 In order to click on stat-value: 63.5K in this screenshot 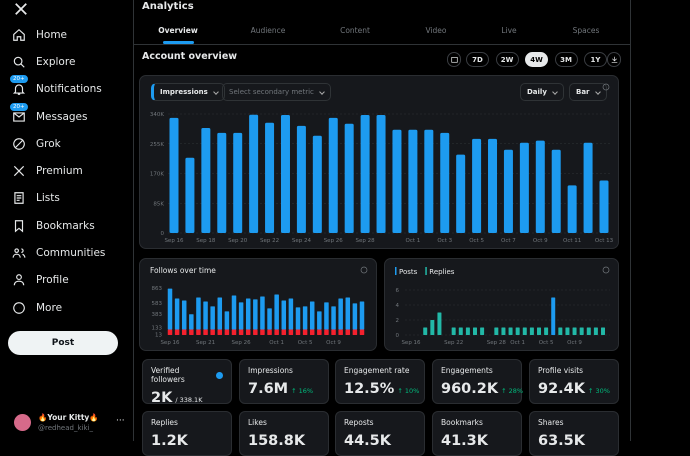, I will do `click(574, 441)`.